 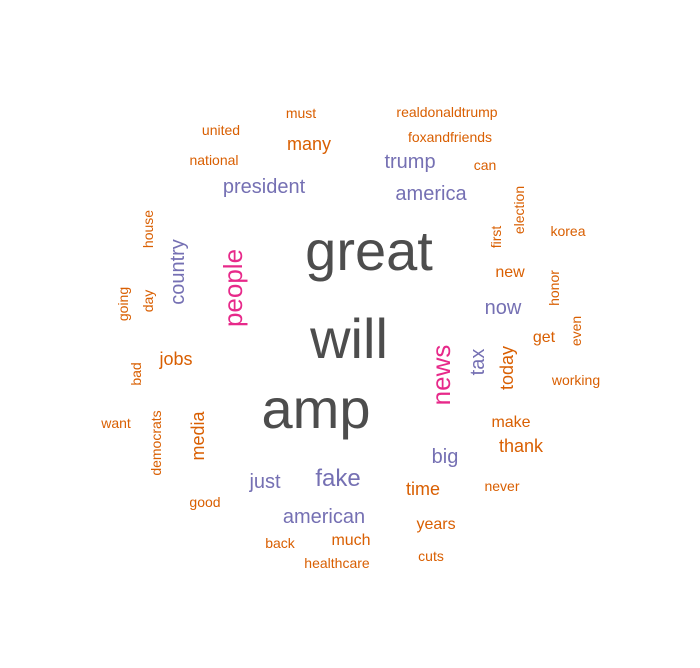 What do you see at coordinates (510, 272) in the screenshot?
I see `word-new: new` at bounding box center [510, 272].